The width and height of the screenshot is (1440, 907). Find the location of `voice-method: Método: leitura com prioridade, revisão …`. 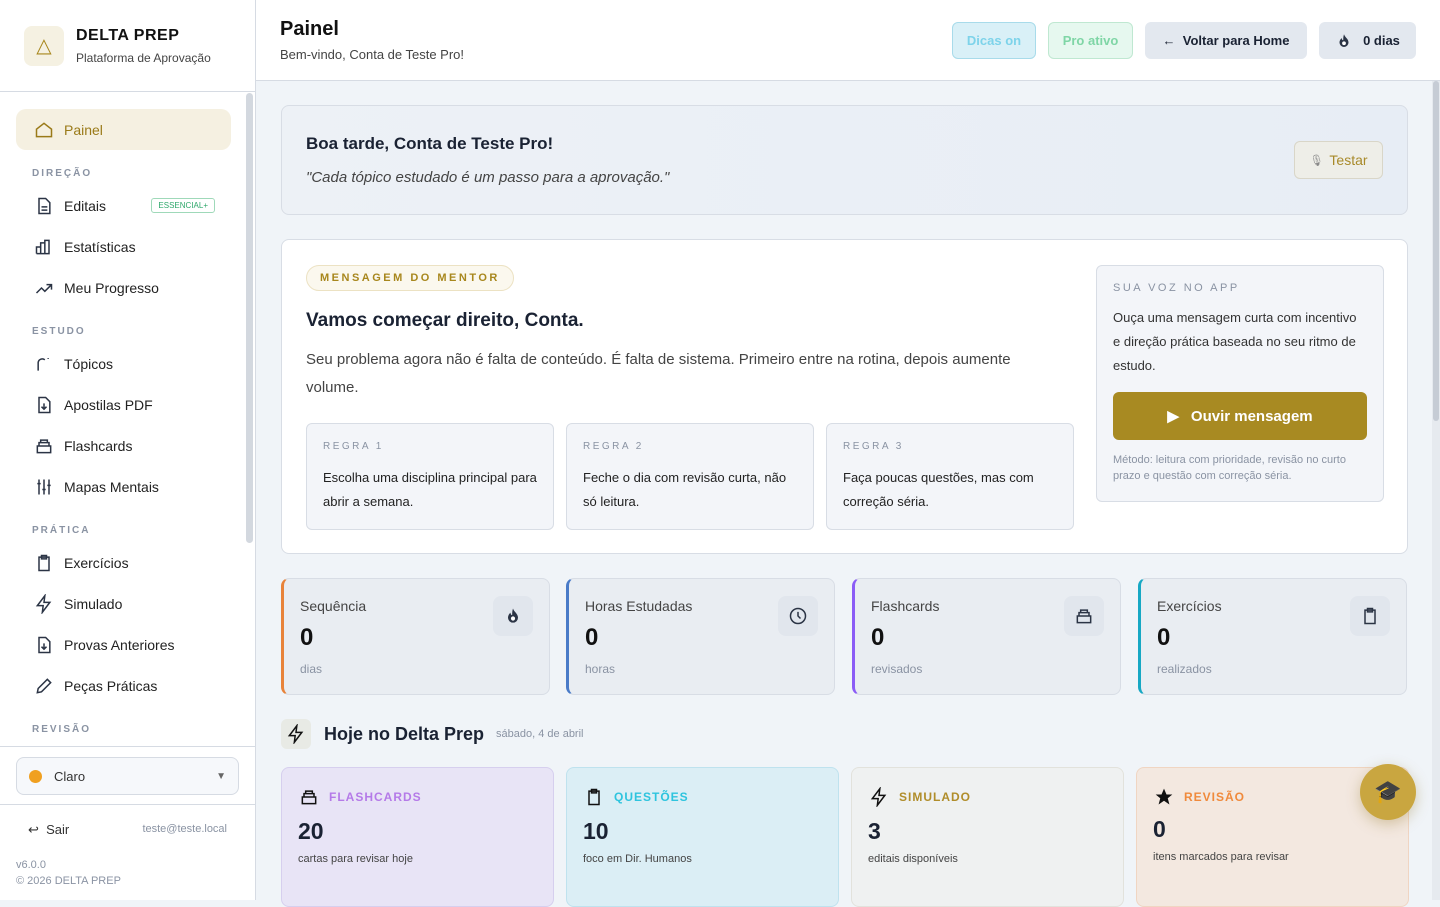

voice-method: Método: leitura com prioridade, revisão … is located at coordinates (1229, 468).